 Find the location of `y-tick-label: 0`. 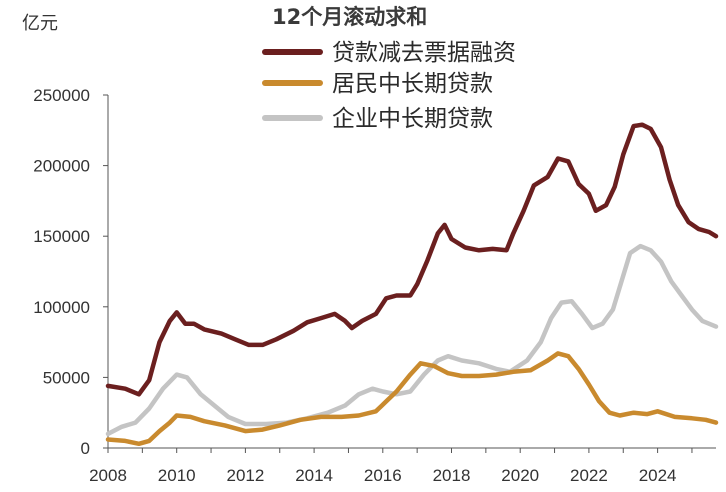

y-tick-label: 0 is located at coordinates (85, 448).